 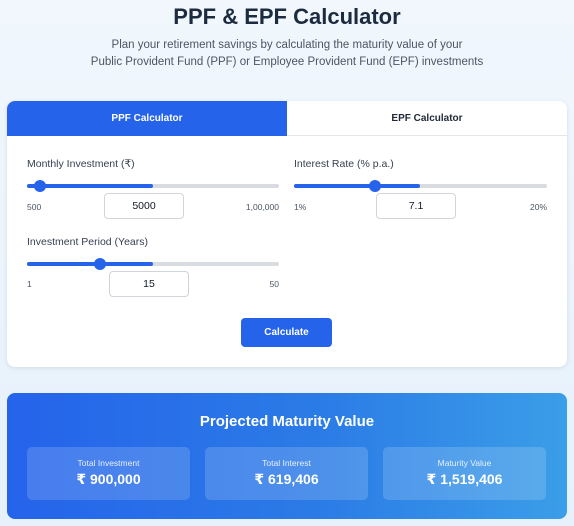 I want to click on monthly-investment-label: Monthly Investment (₹), so click(x=81, y=164).